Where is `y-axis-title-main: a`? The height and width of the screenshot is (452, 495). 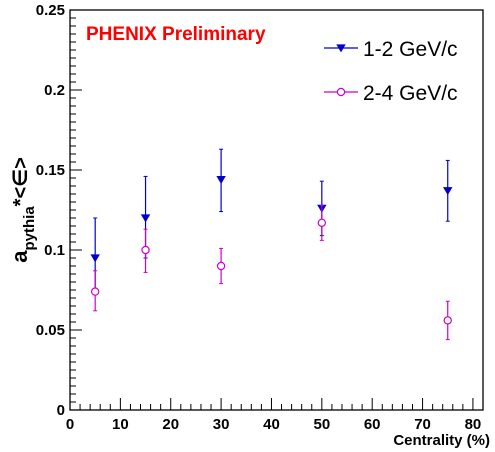 y-axis-title-main: a is located at coordinates (19, 256).